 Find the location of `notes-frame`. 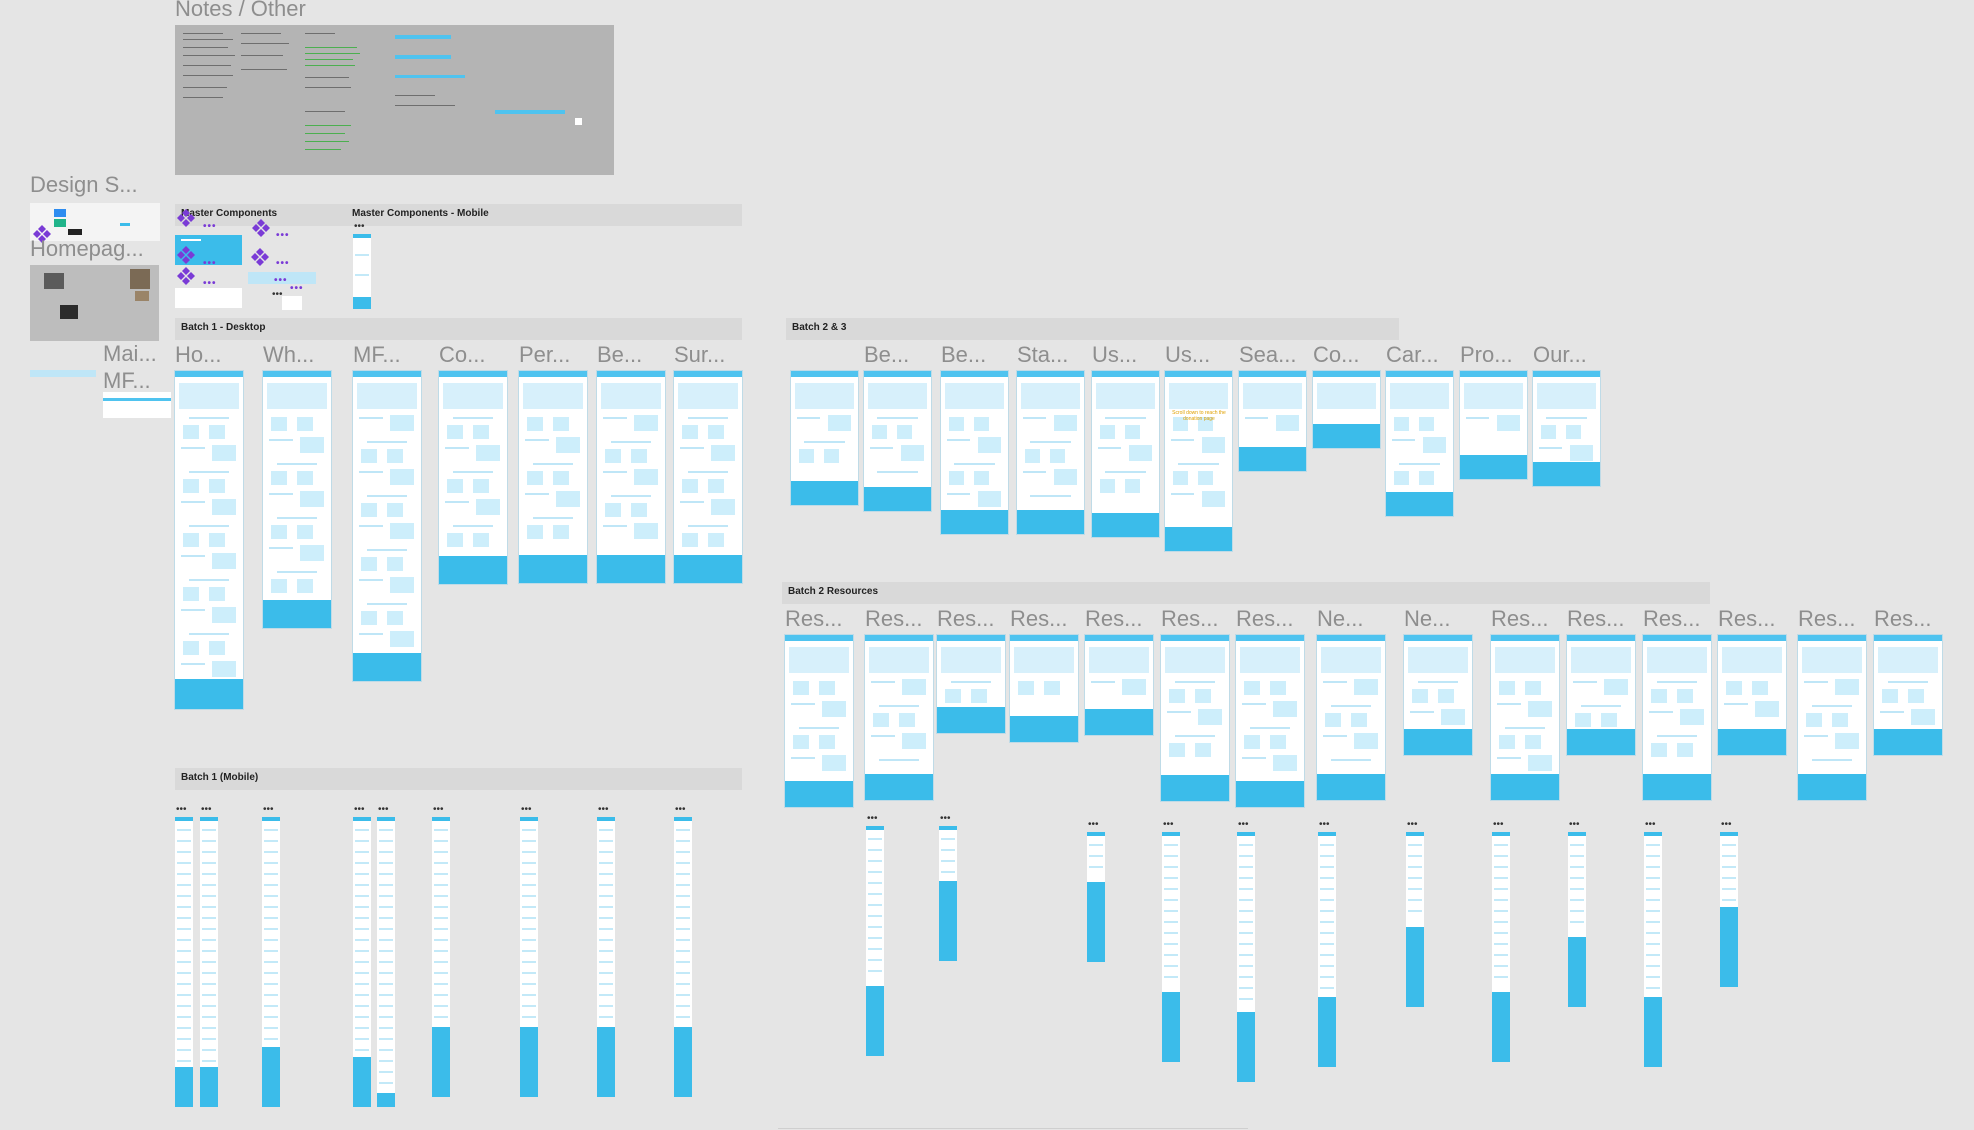

notes-frame is located at coordinates (394, 100).